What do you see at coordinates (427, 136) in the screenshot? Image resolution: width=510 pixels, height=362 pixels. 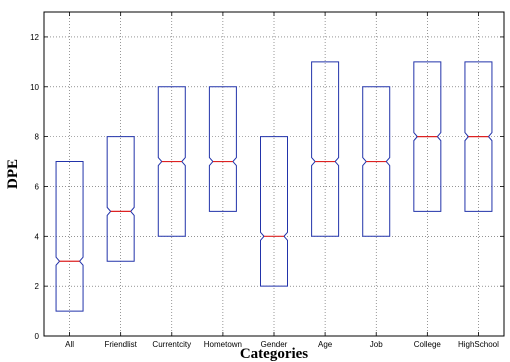 I see `box-college` at bounding box center [427, 136].